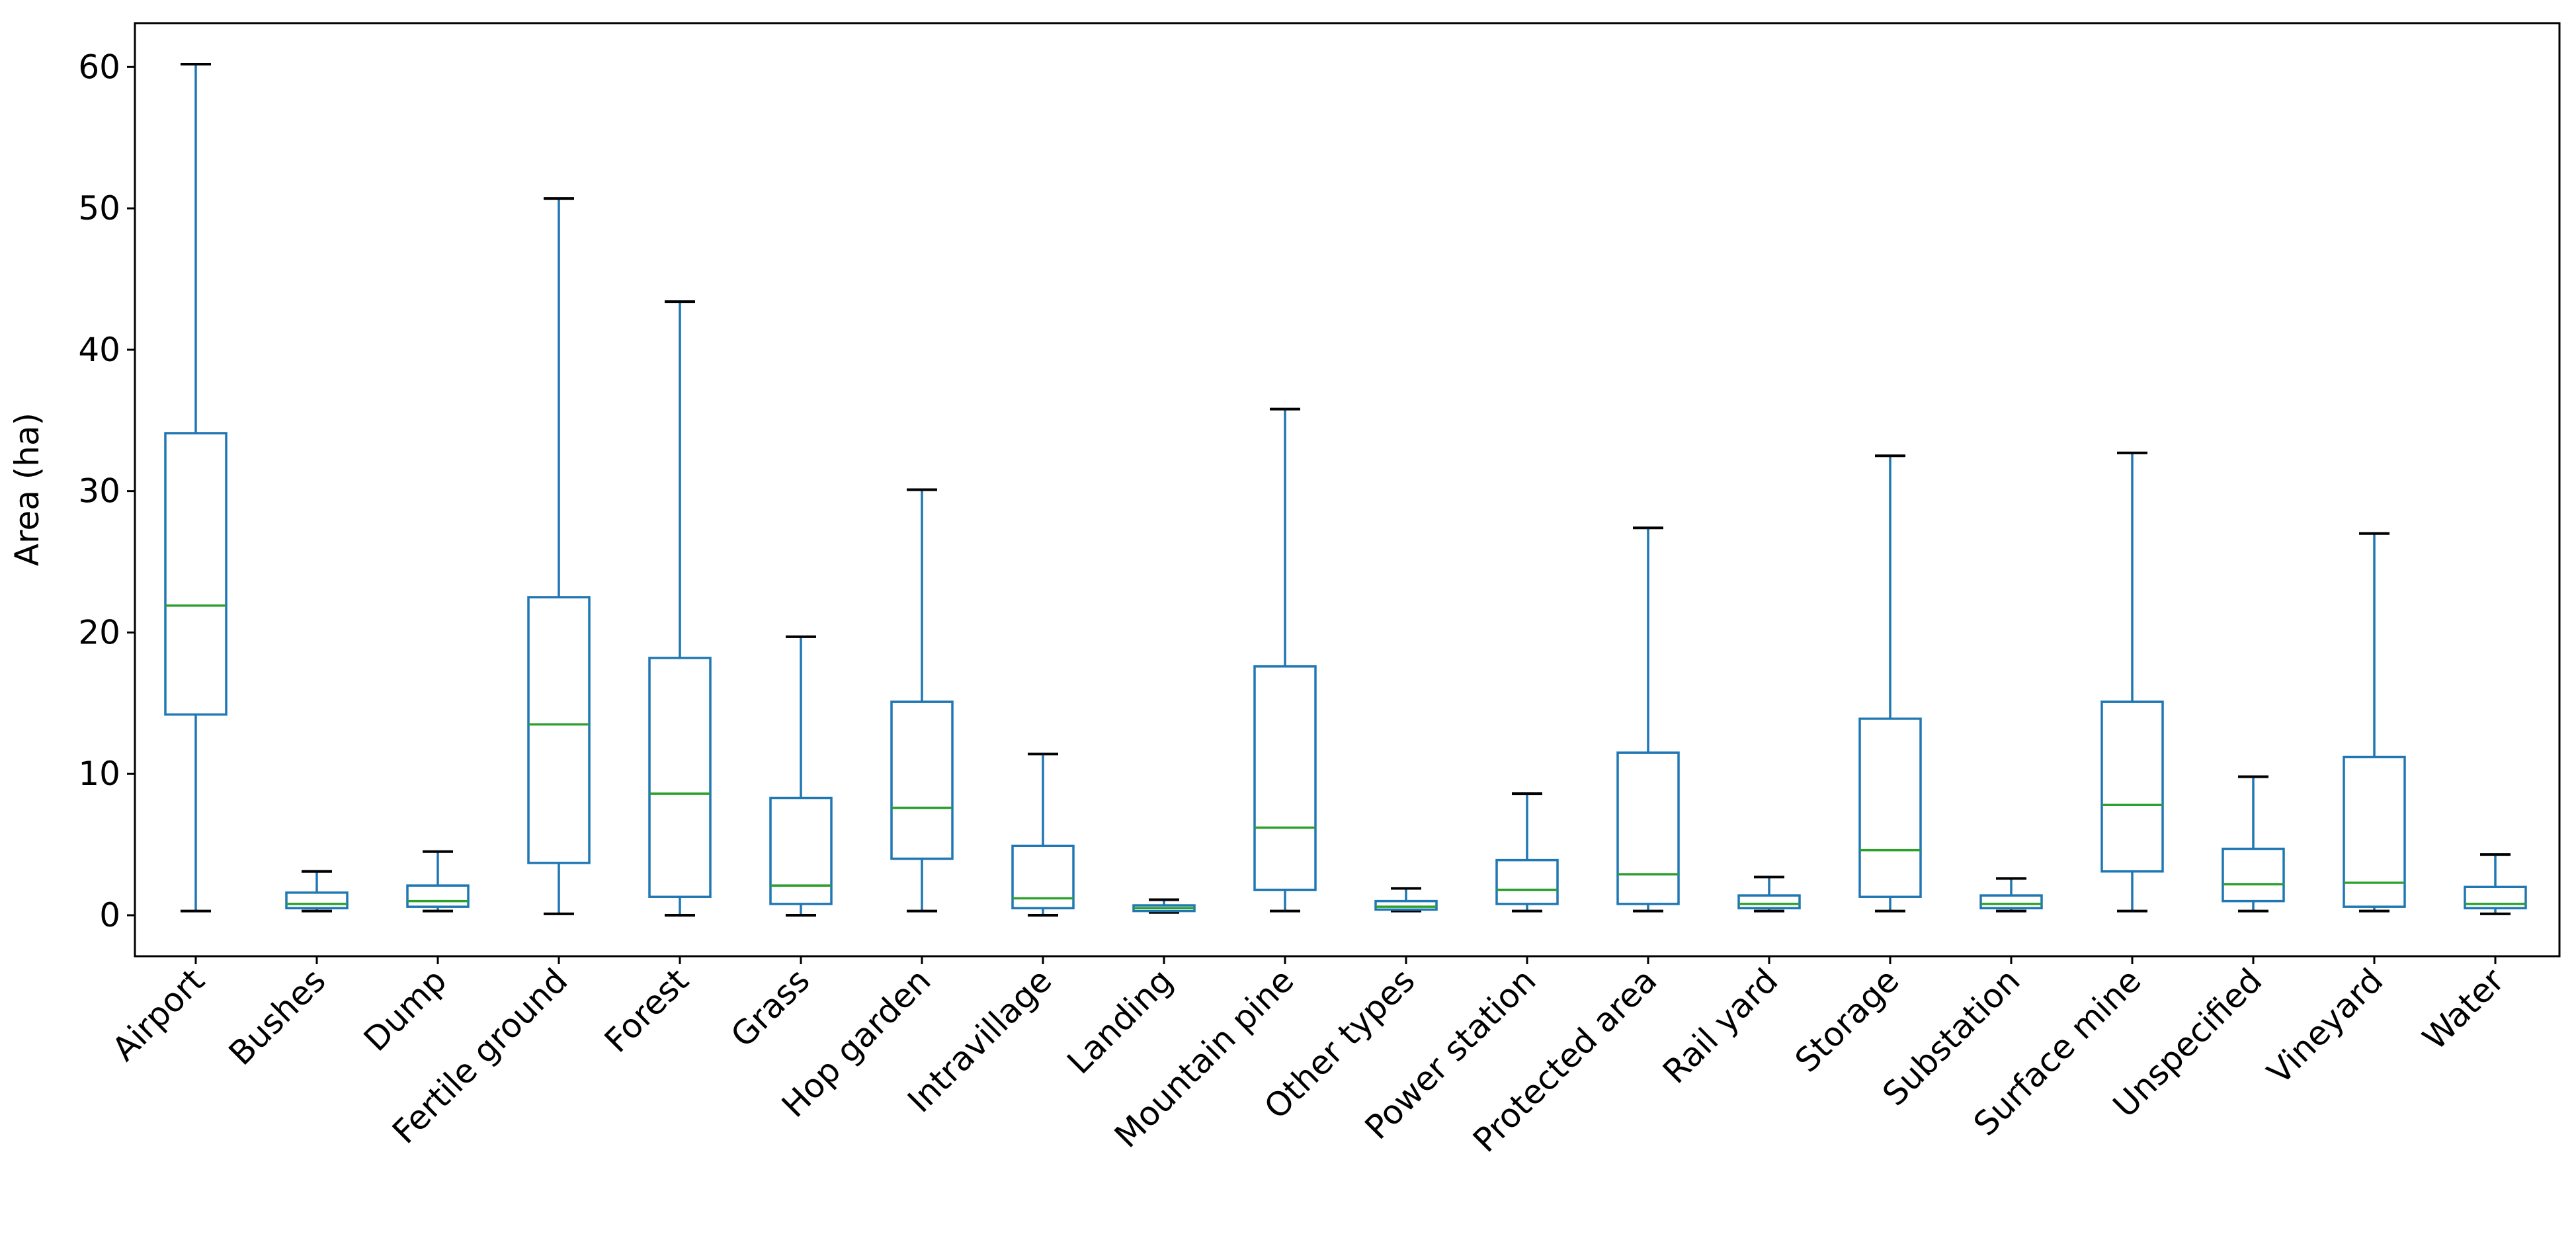 This screenshot has height=1234, width=2576. Describe the element at coordinates (99, 491) in the screenshot. I see `y-tick-label: 30` at that location.